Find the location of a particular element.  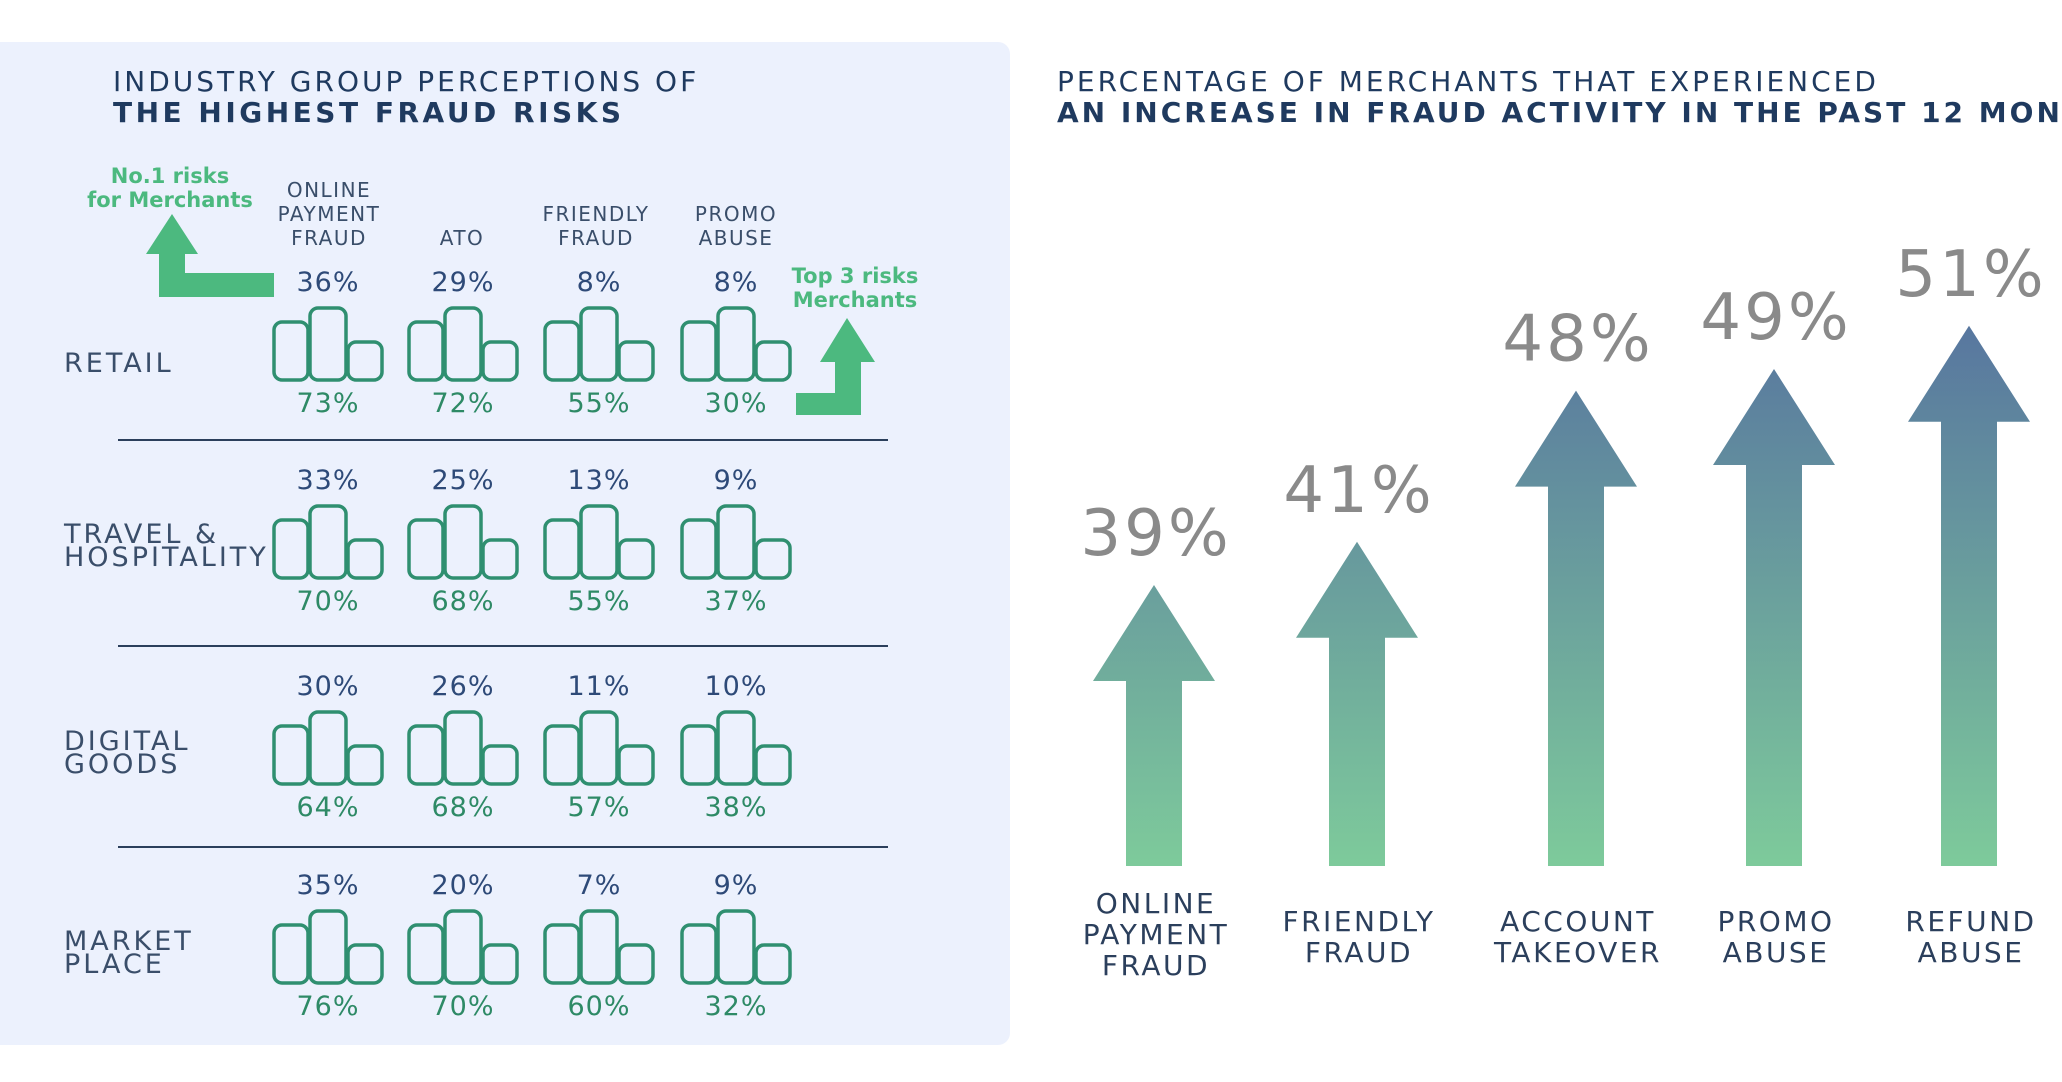

category-label-line: TAKEOVER is located at coordinates (1578, 952).